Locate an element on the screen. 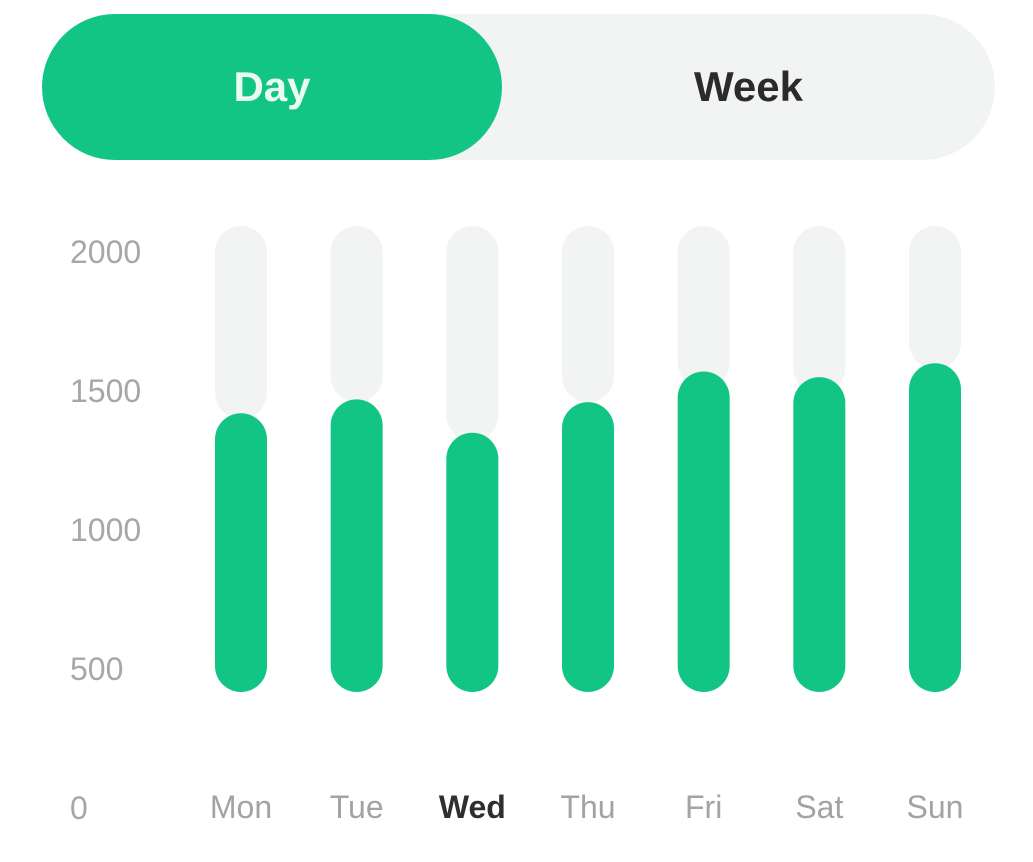 This screenshot has width=1033, height=862. bar-wed is located at coordinates (472, 562).